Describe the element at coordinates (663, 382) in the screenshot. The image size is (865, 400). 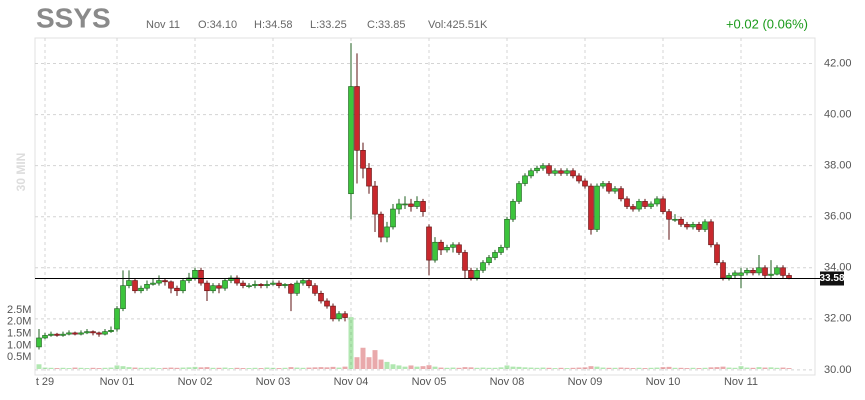
I see `x-tick-label: Nov 10` at that location.